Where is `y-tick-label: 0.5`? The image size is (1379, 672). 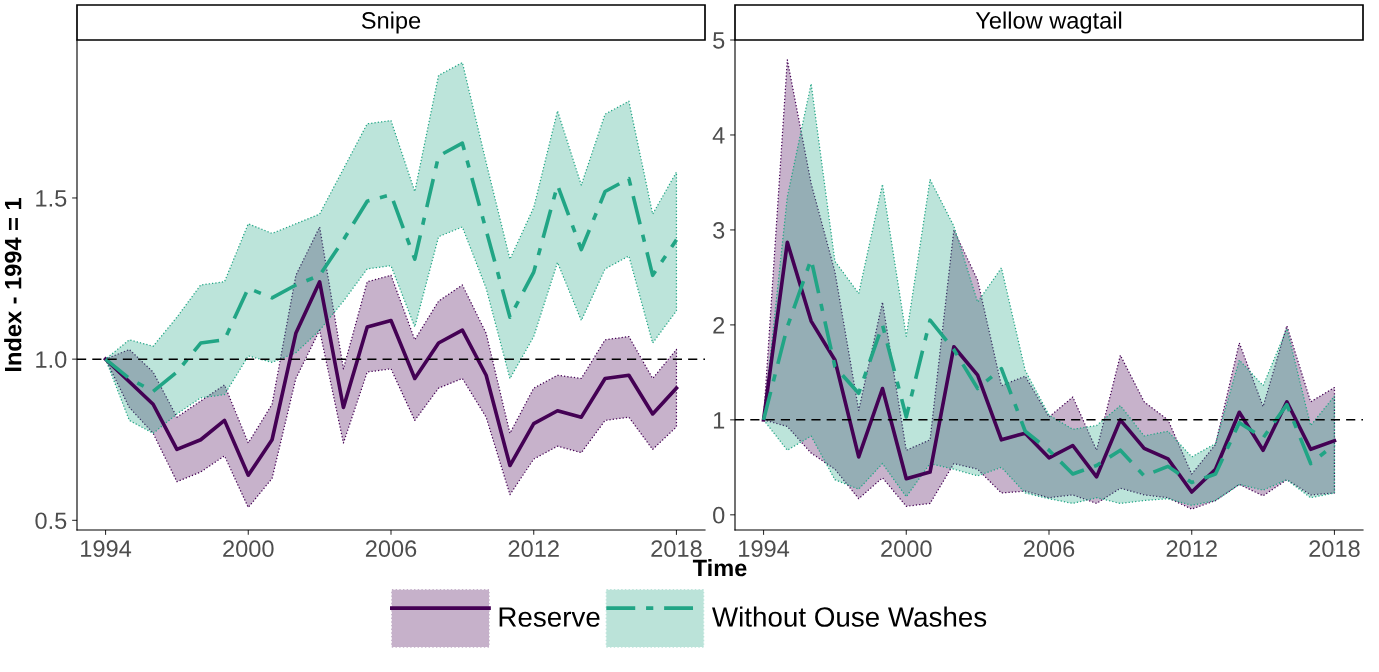 y-tick-label: 0.5 is located at coordinates (51, 521).